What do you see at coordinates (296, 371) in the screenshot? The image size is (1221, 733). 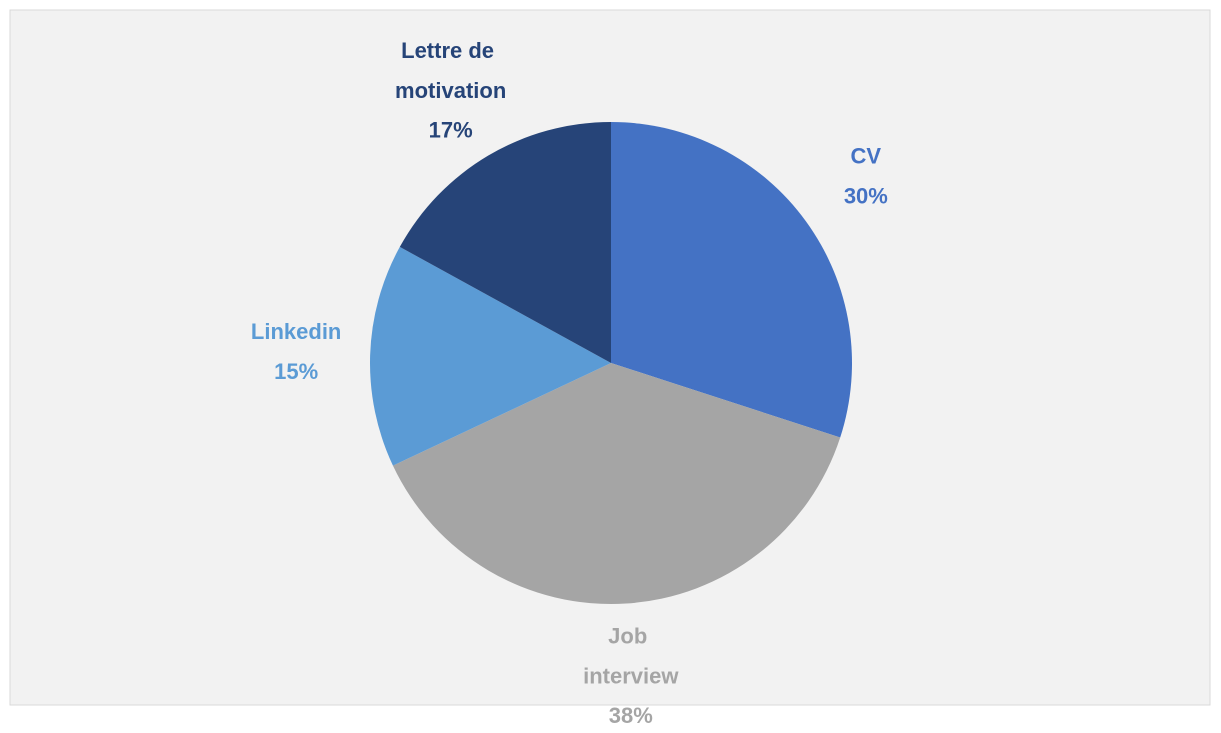 I see `slice-value-label: 15%` at bounding box center [296, 371].